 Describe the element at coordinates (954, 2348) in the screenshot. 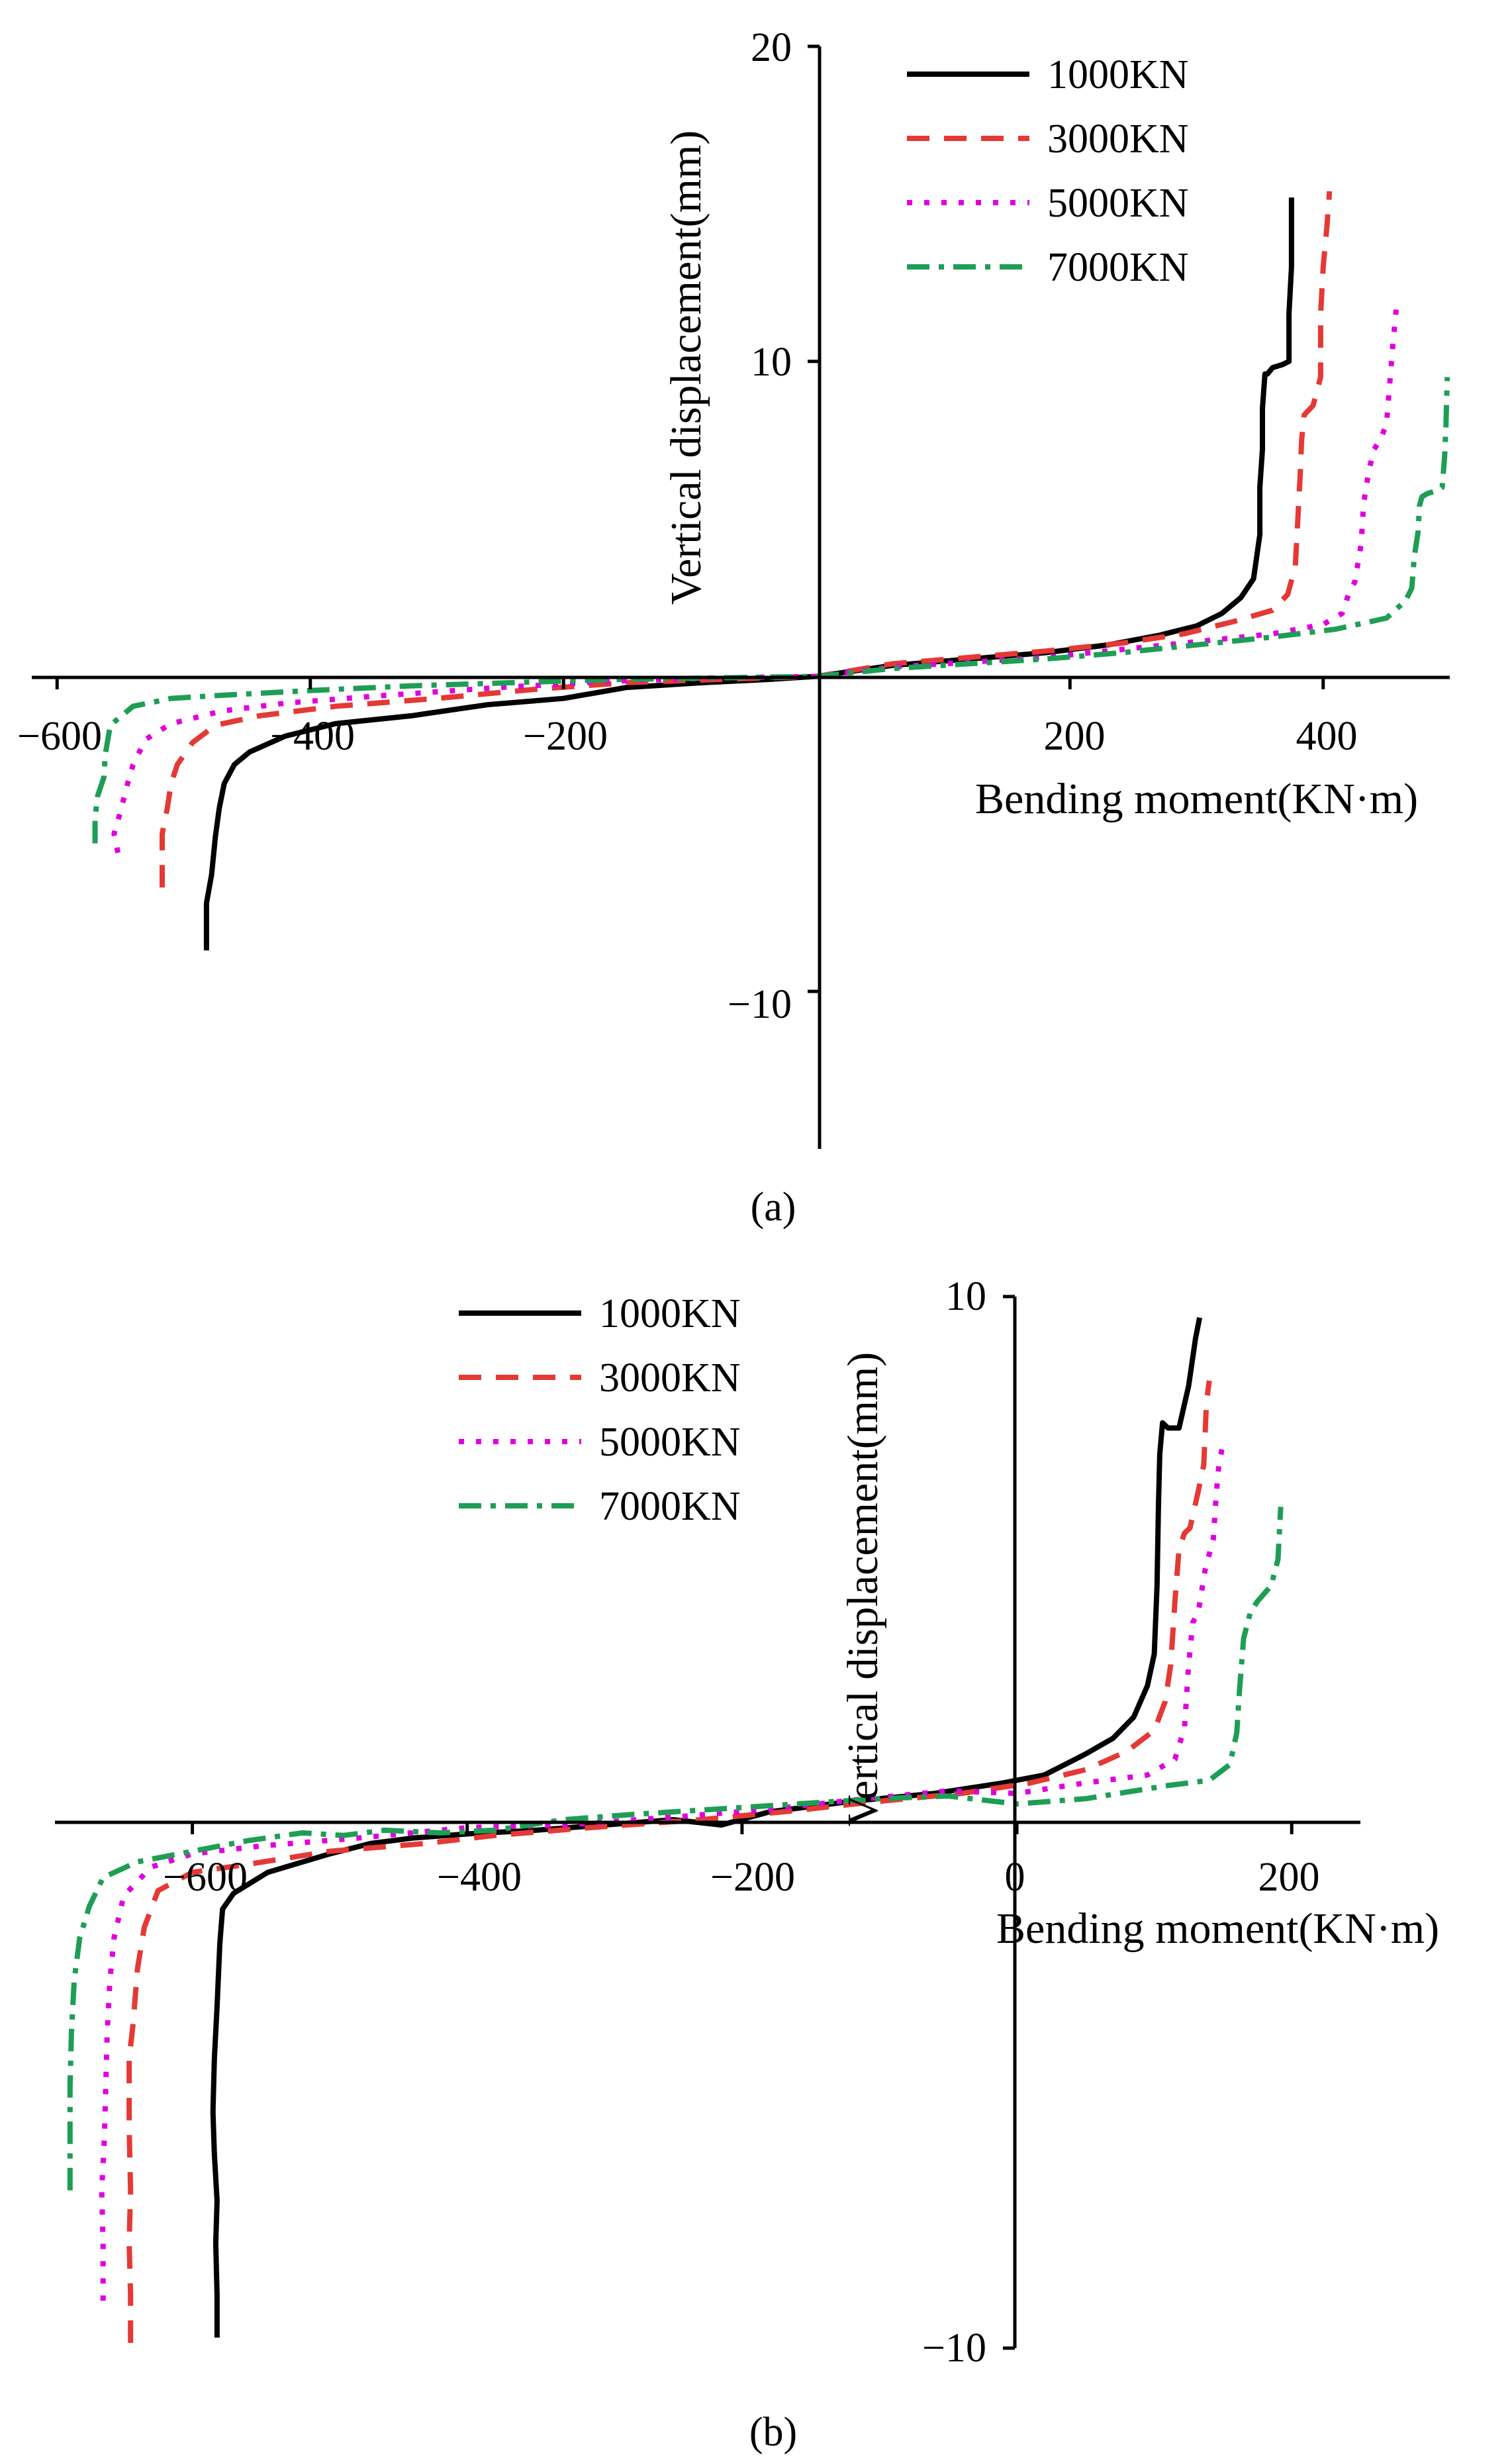

I see `panel-b-ytick-label: −10` at that location.